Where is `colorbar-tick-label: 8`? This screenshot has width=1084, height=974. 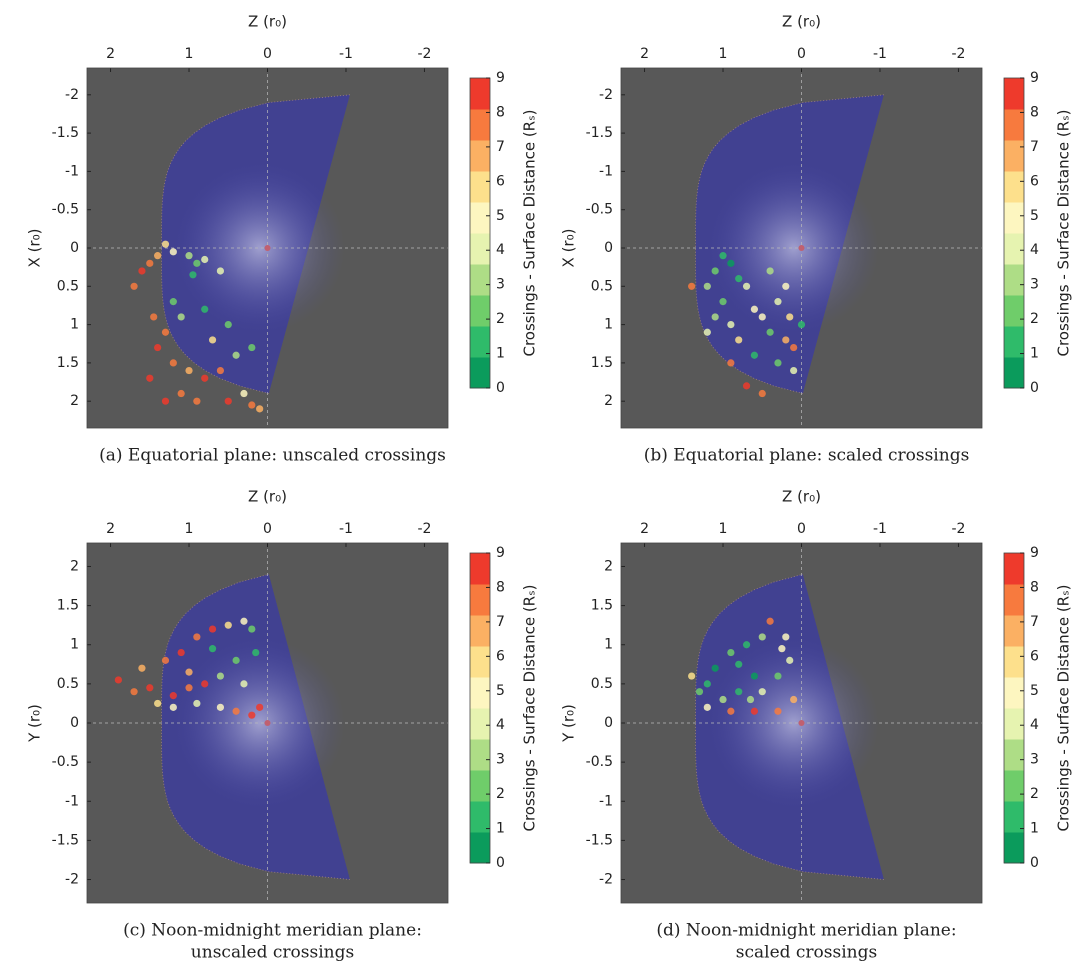
colorbar-tick-label: 8 is located at coordinates (500, 587).